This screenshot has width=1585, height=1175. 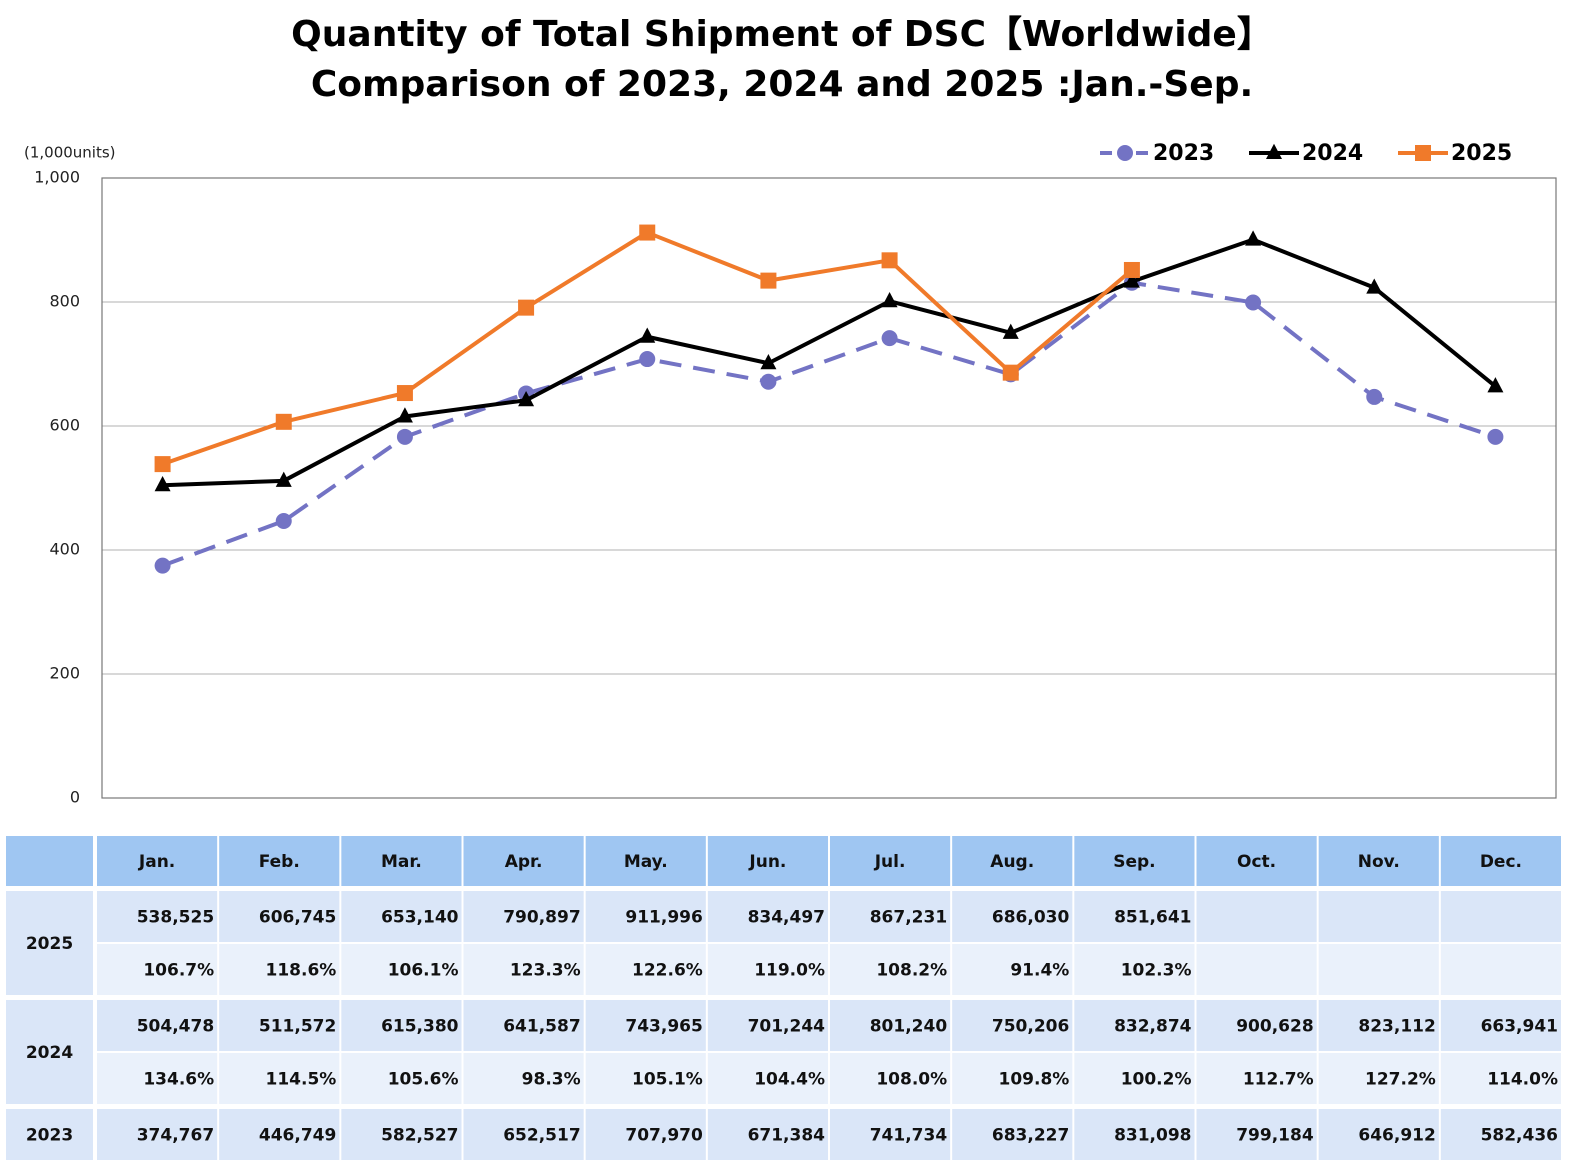 What do you see at coordinates (419, 1136) in the screenshot?
I see `table-cell-text: 582,527` at bounding box center [419, 1136].